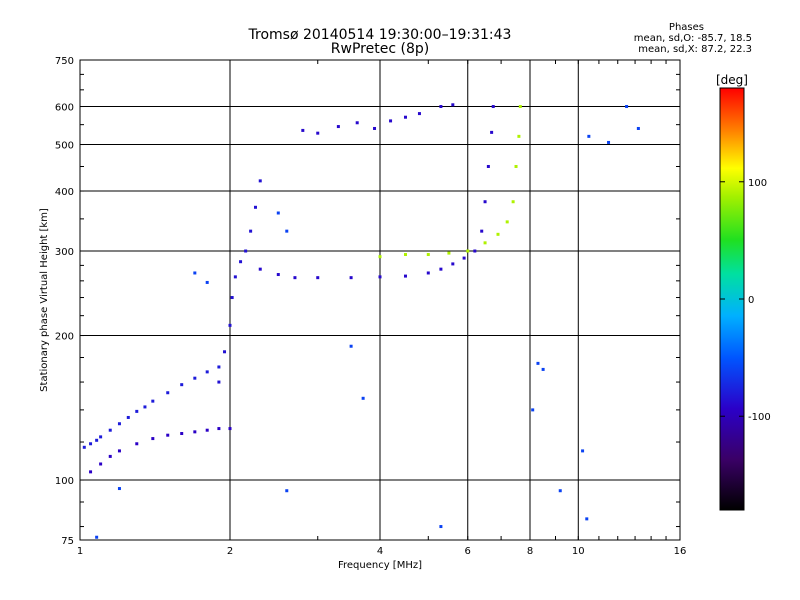 The image size is (800, 600). What do you see at coordinates (732, 80) in the screenshot?
I see `colorbar-label: [deg]` at bounding box center [732, 80].